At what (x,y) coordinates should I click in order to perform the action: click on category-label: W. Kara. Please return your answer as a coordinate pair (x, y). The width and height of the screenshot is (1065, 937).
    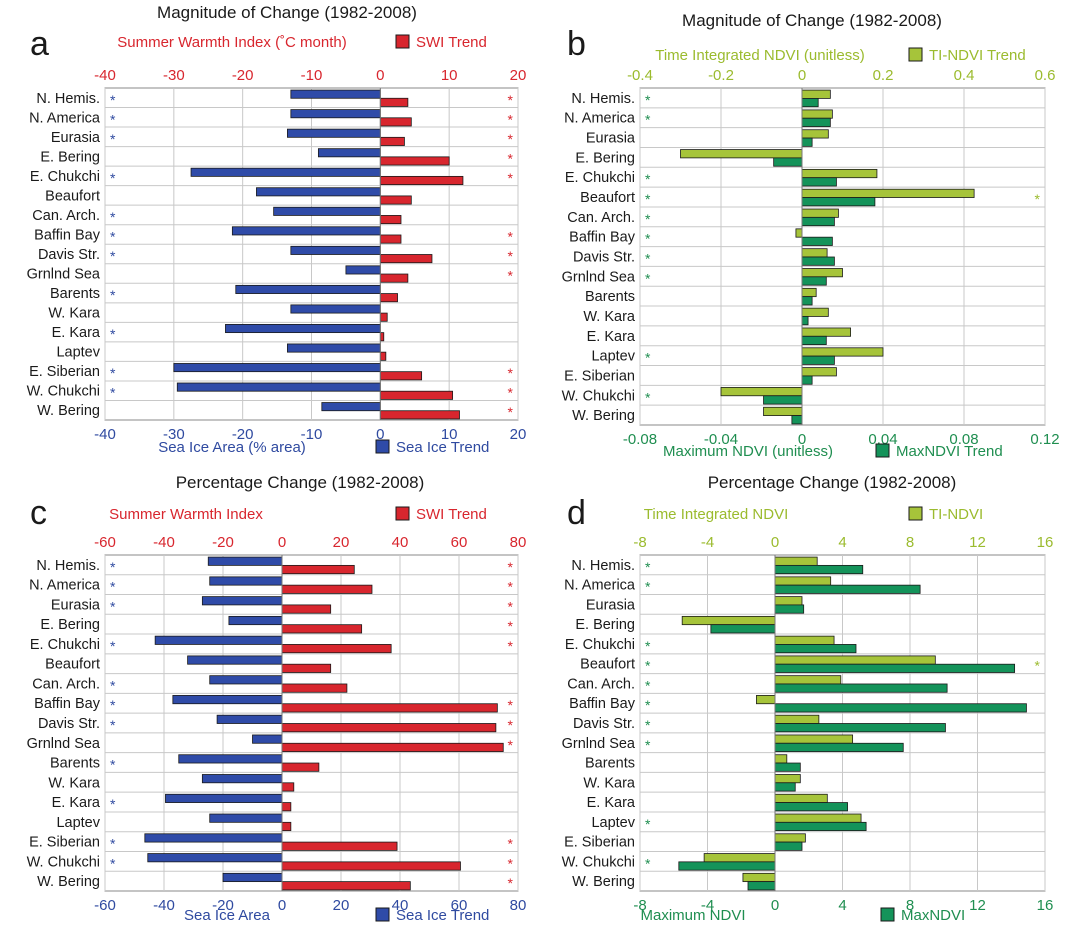
    Looking at the image, I should click on (74, 783).